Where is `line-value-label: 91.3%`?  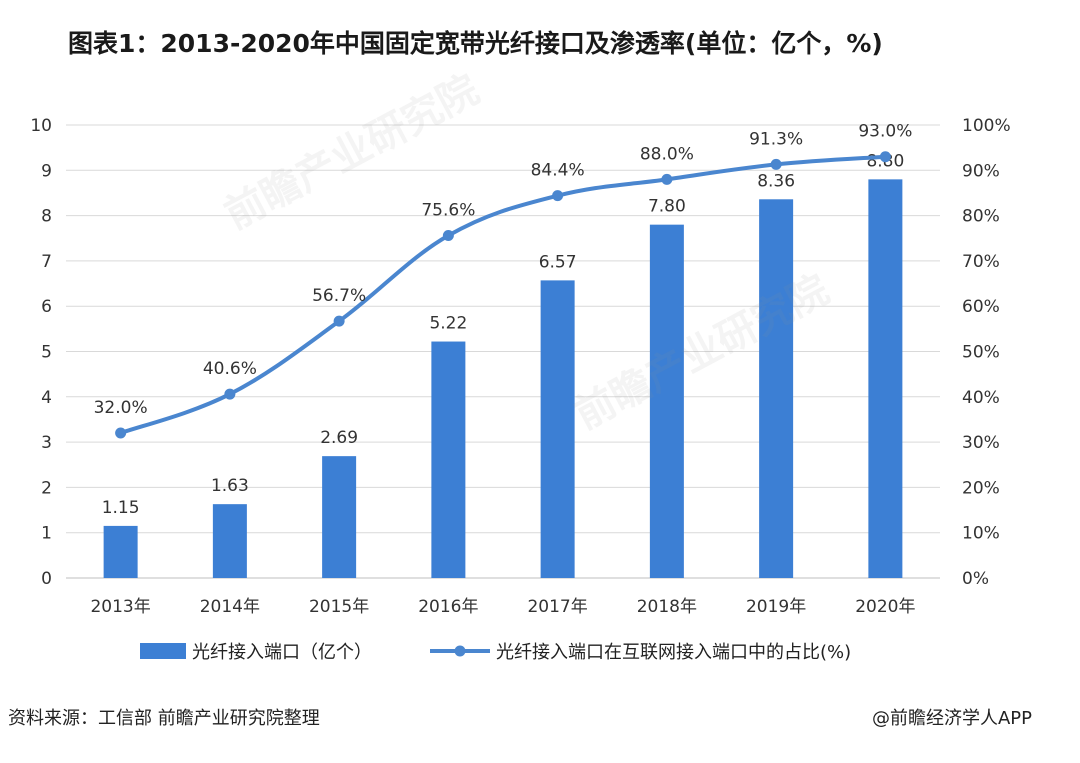 line-value-label: 91.3% is located at coordinates (776, 139).